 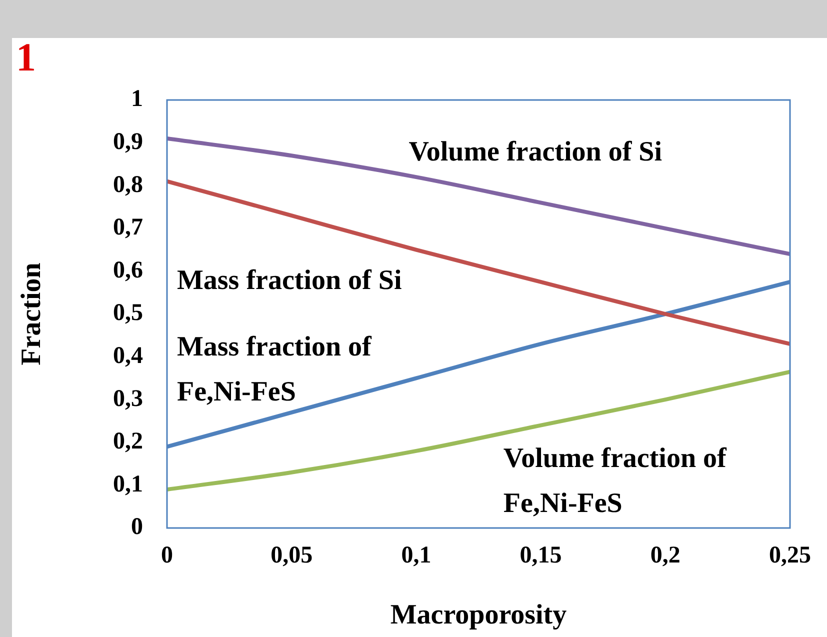 What do you see at coordinates (535, 152) in the screenshot?
I see `series-label: Volume fraction of Si` at bounding box center [535, 152].